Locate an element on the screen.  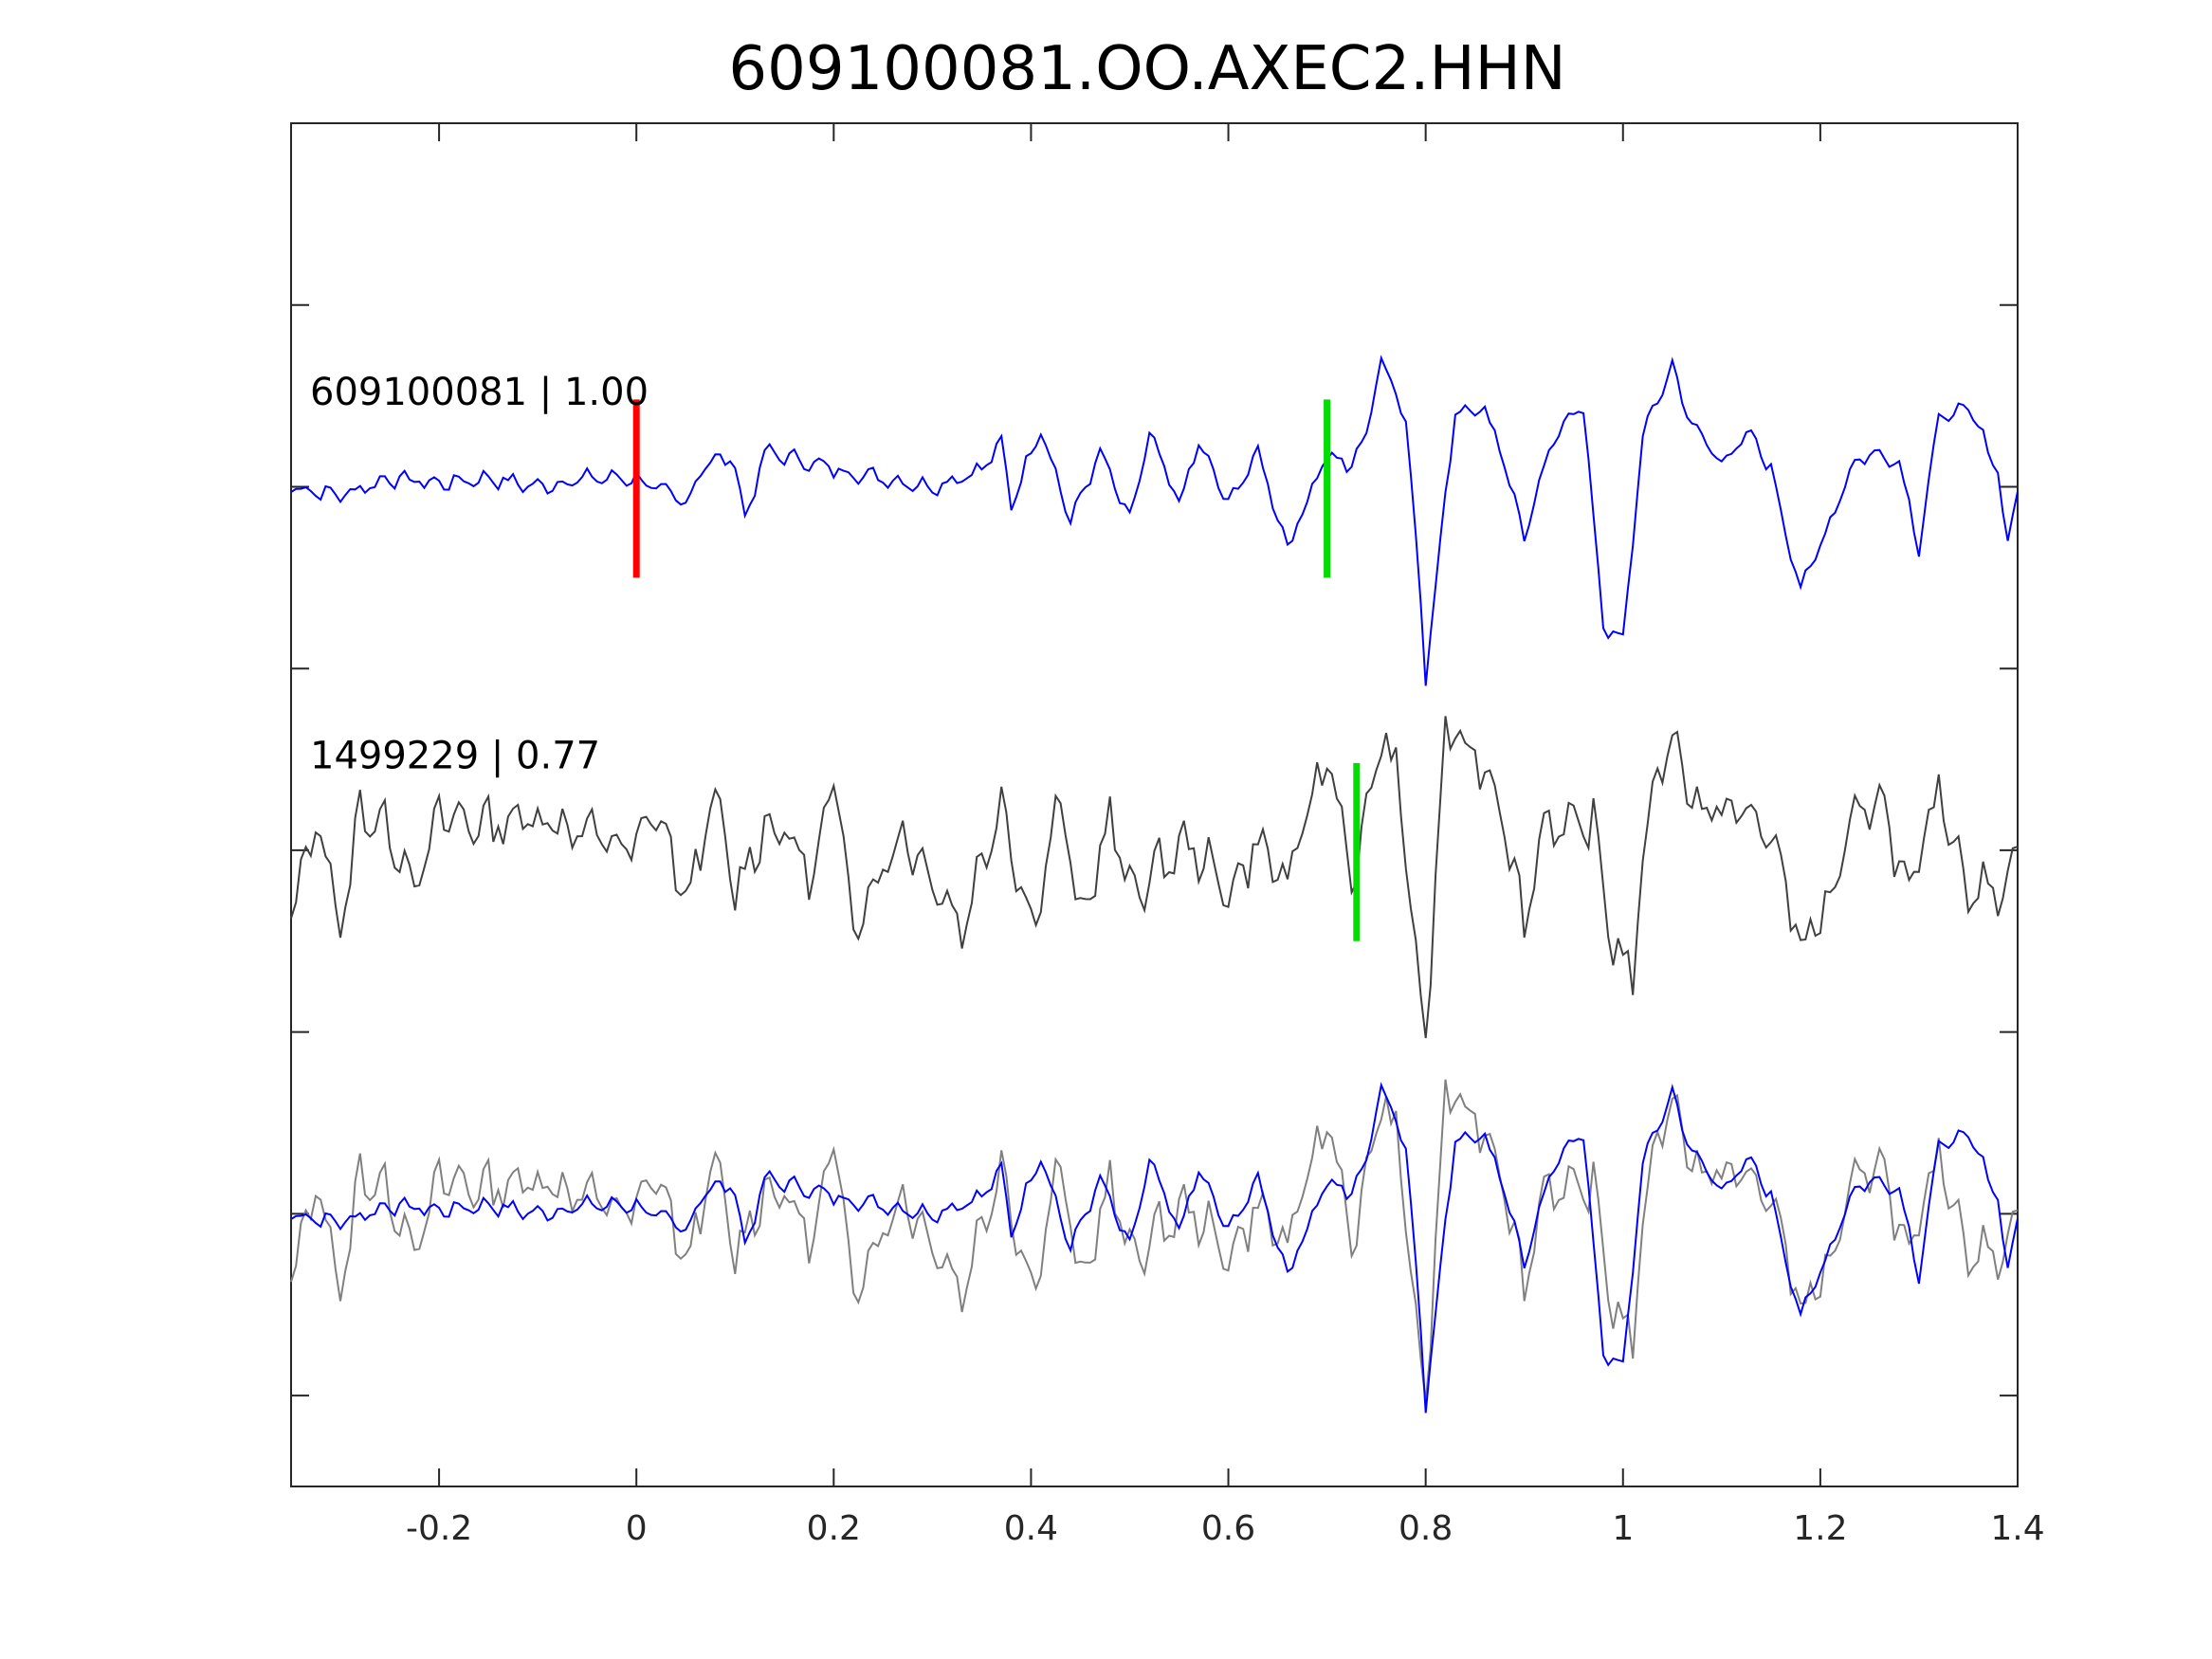
x-tick-label: -0.2 is located at coordinates (439, 1528).